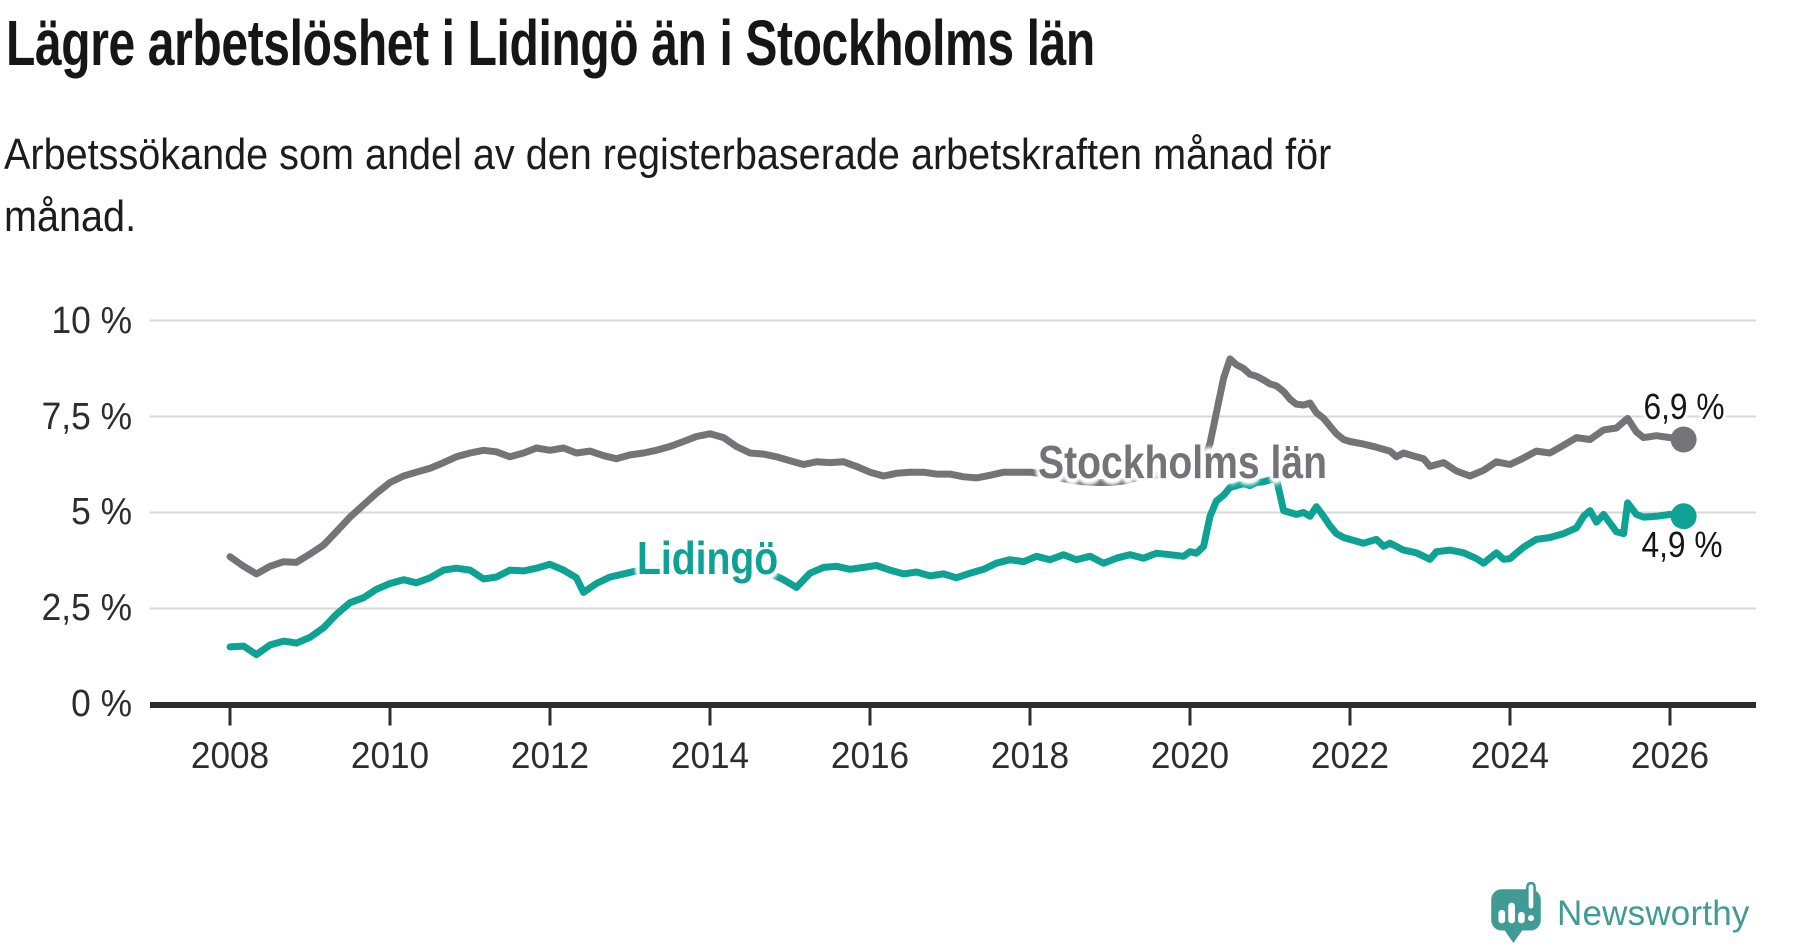  Describe the element at coordinates (1182, 462) in the screenshot. I see `series-label-stockholms-lan: Stockholms län` at that location.